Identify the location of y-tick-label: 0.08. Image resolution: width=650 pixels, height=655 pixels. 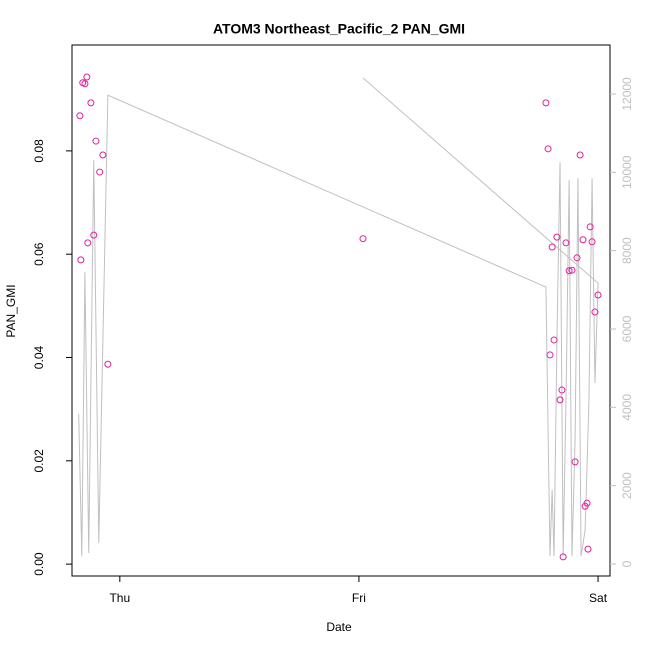
(39, 151).